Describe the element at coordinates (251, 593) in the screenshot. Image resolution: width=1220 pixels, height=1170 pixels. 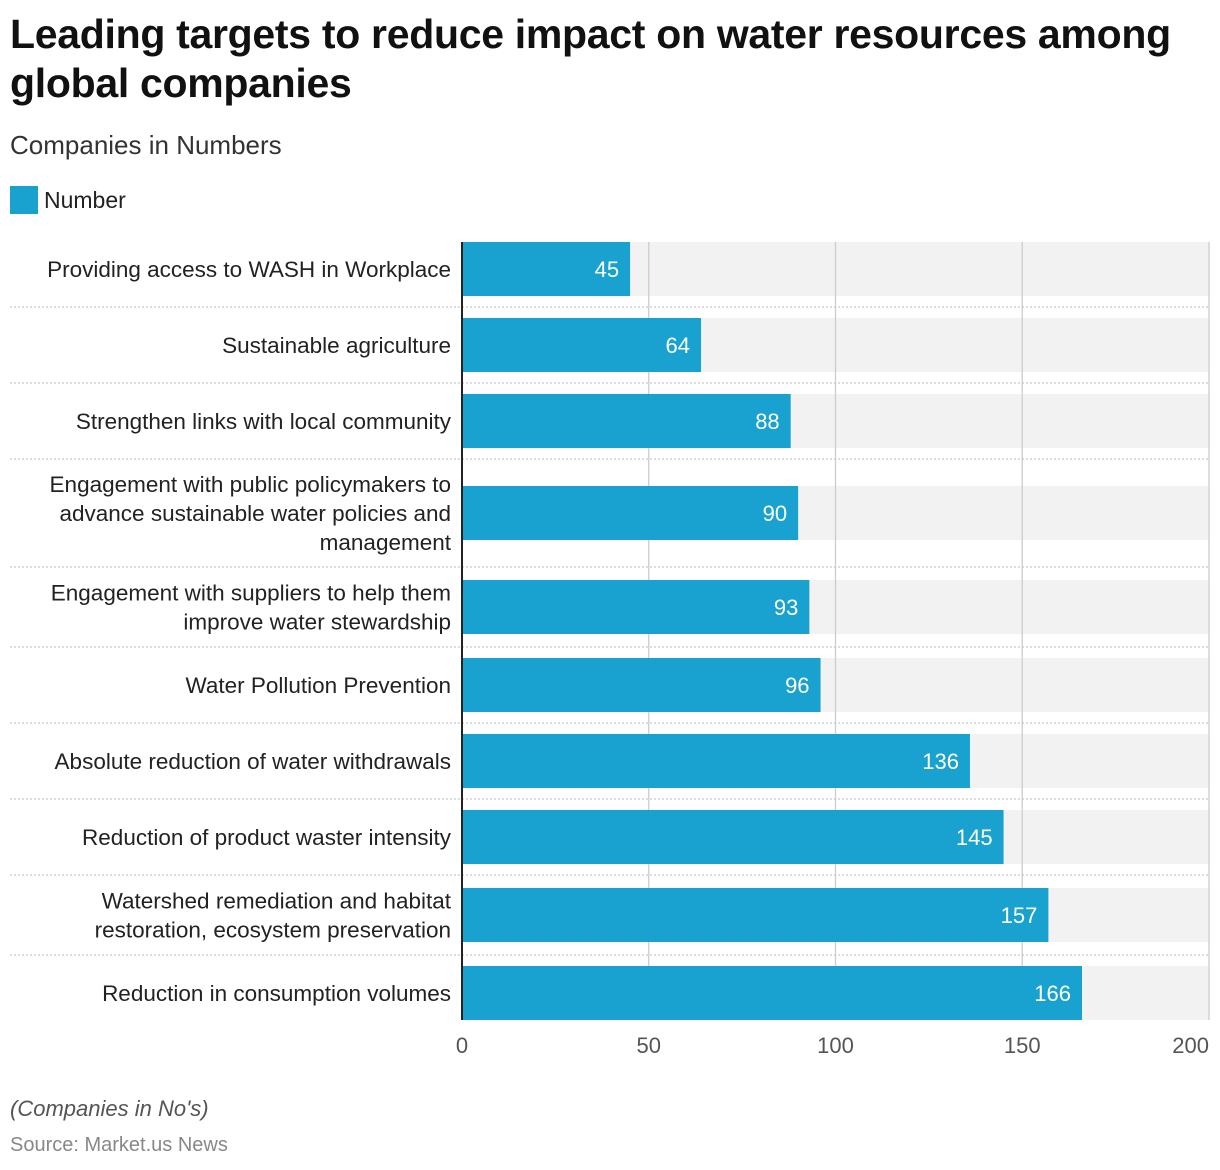
I see `category-label: Engagement with suppliers to help them` at that location.